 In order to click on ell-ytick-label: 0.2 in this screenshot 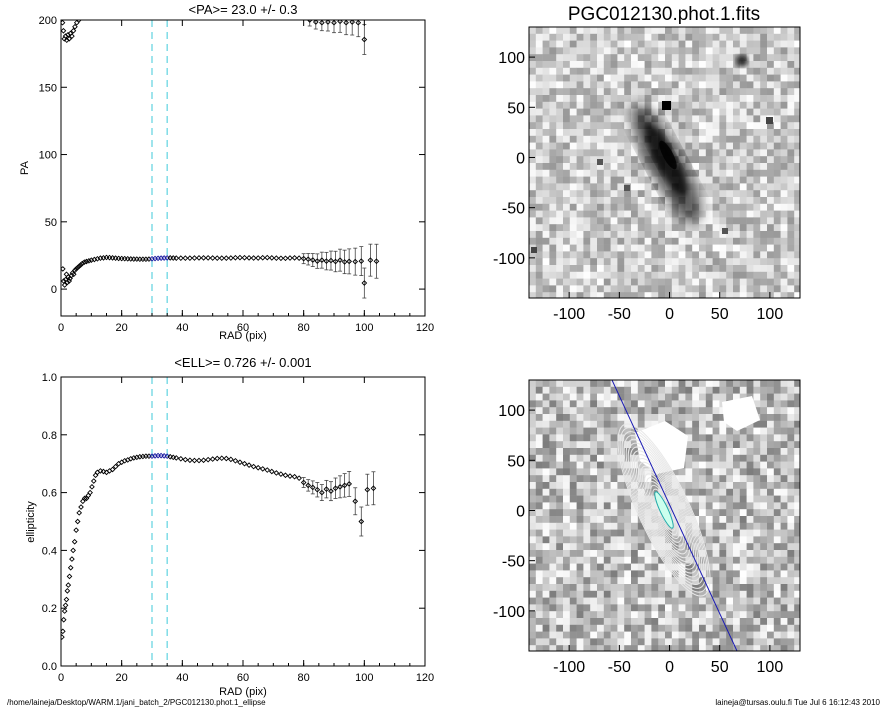, I will do `click(49, 609)`.